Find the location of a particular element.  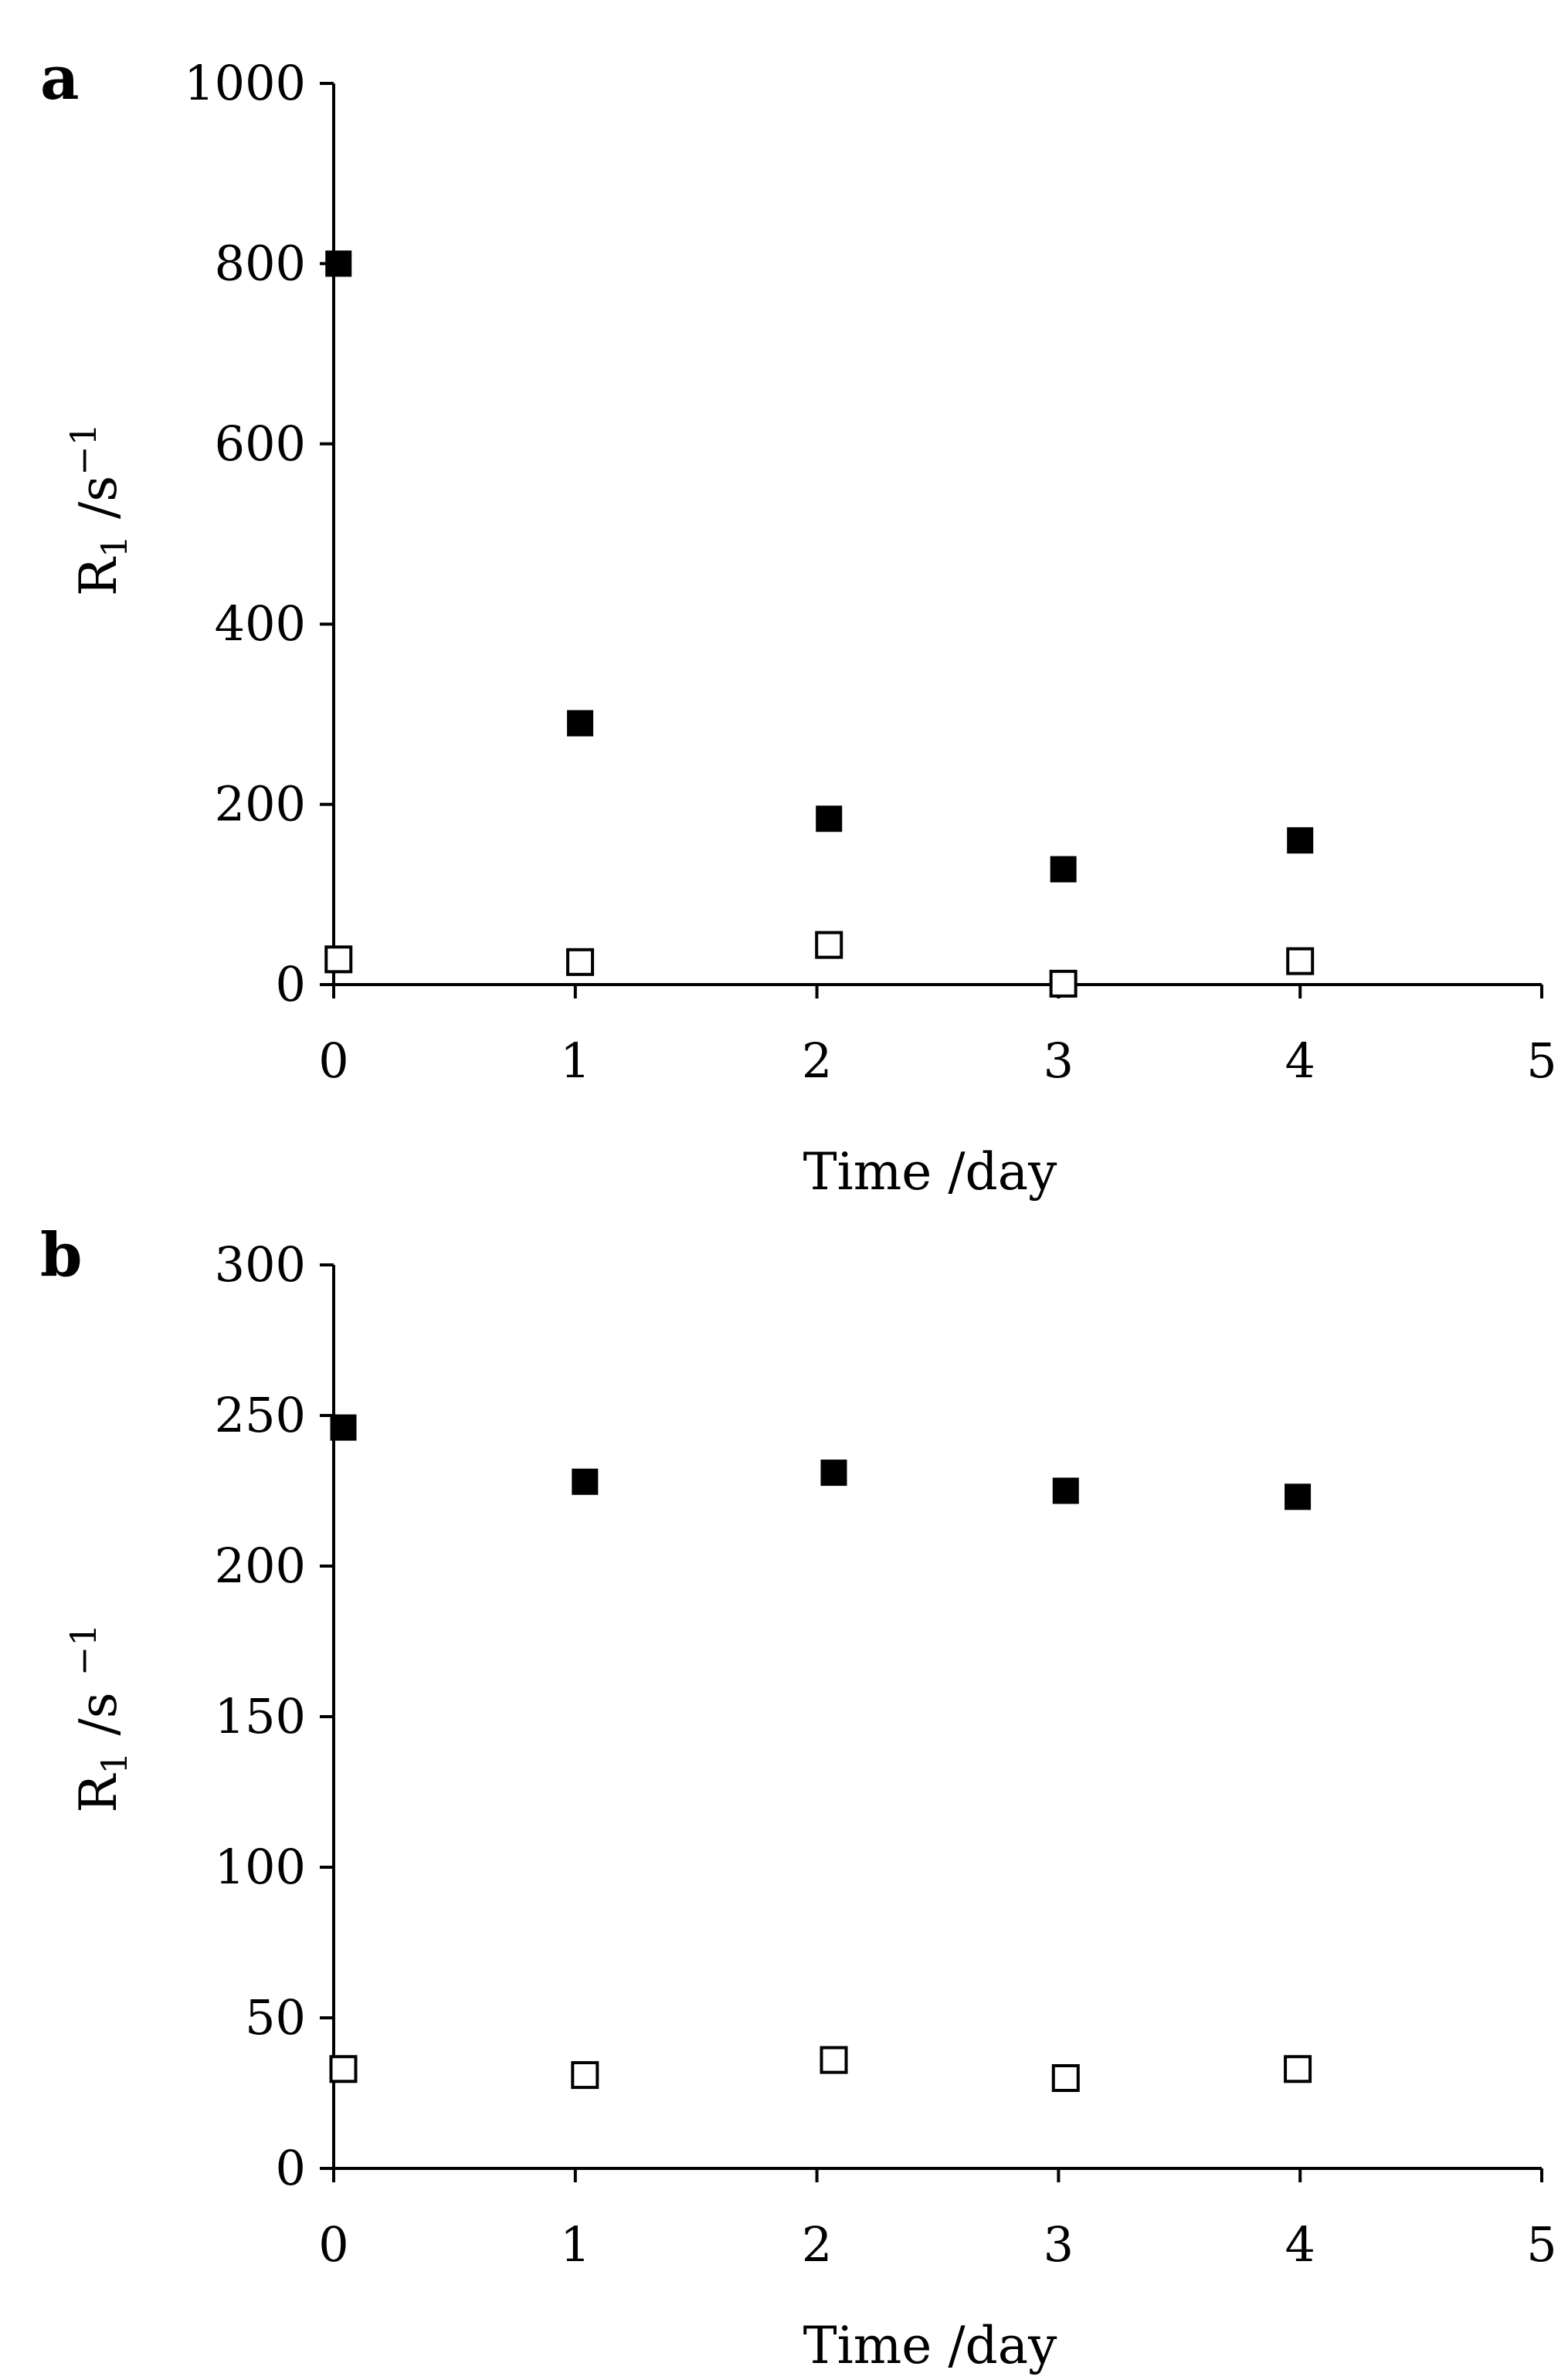

y-tick-label: 1000 is located at coordinates (245, 83).